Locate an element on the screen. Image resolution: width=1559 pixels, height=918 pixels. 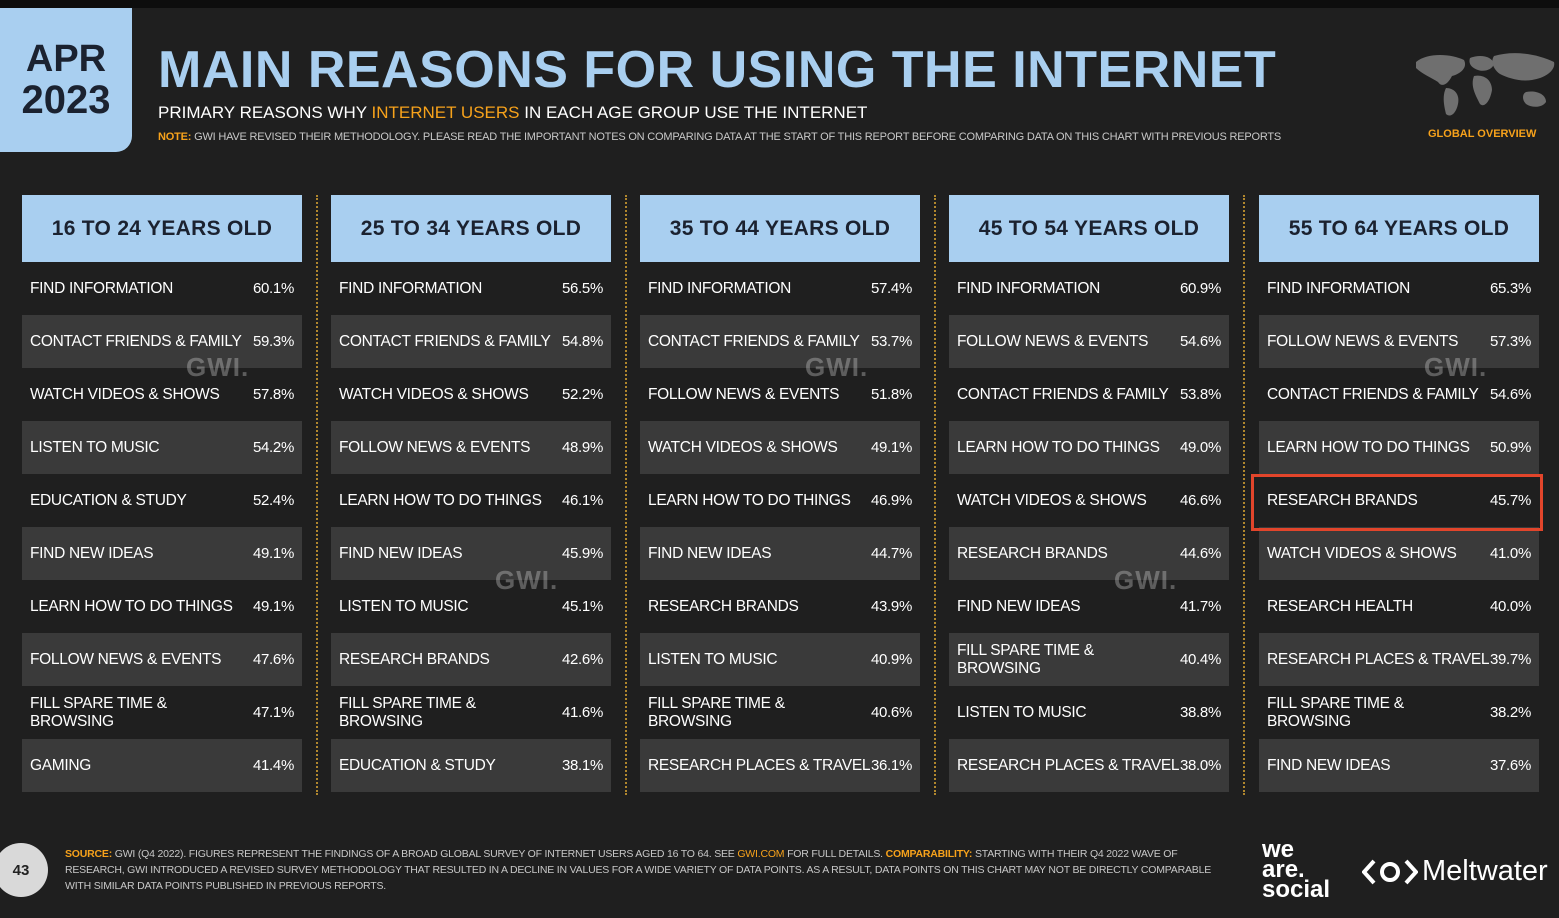
page-title: MAIN REASONS FOR USING THE INTERNET is located at coordinates (717, 70).